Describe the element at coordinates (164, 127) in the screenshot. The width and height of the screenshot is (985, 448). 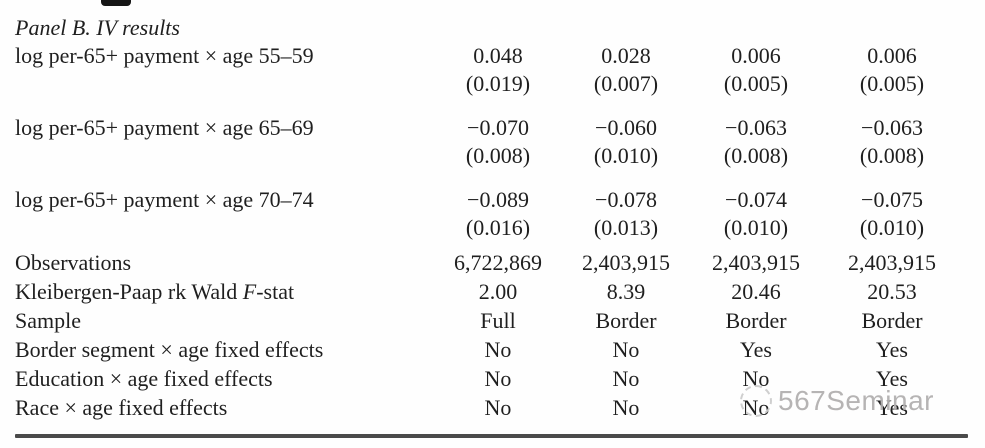
I see `row-label: log per-65+ payment × age 65–69` at that location.